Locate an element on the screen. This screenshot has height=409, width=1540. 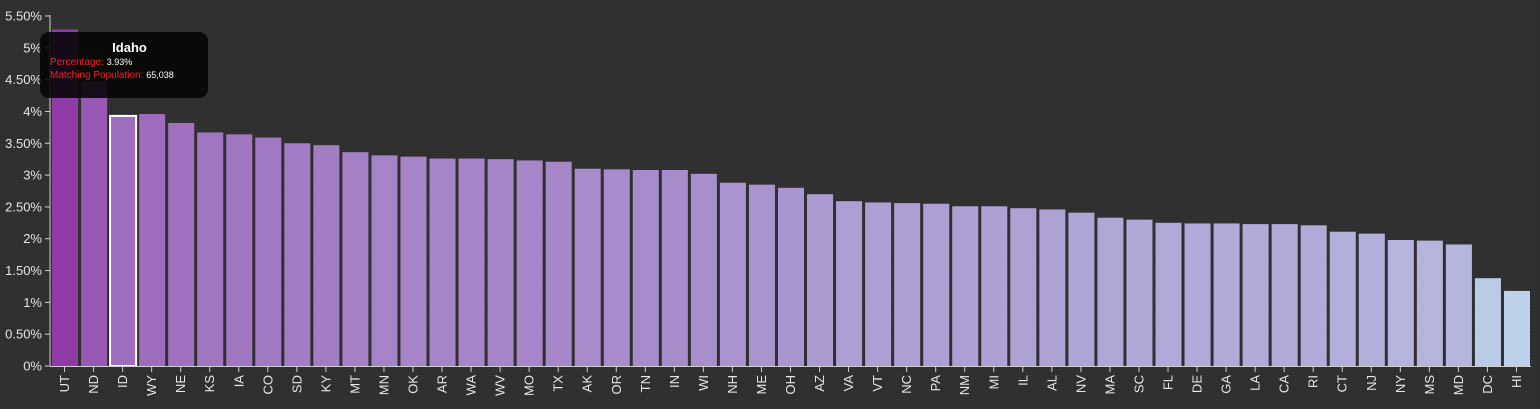
bar-tx is located at coordinates (559, 264).